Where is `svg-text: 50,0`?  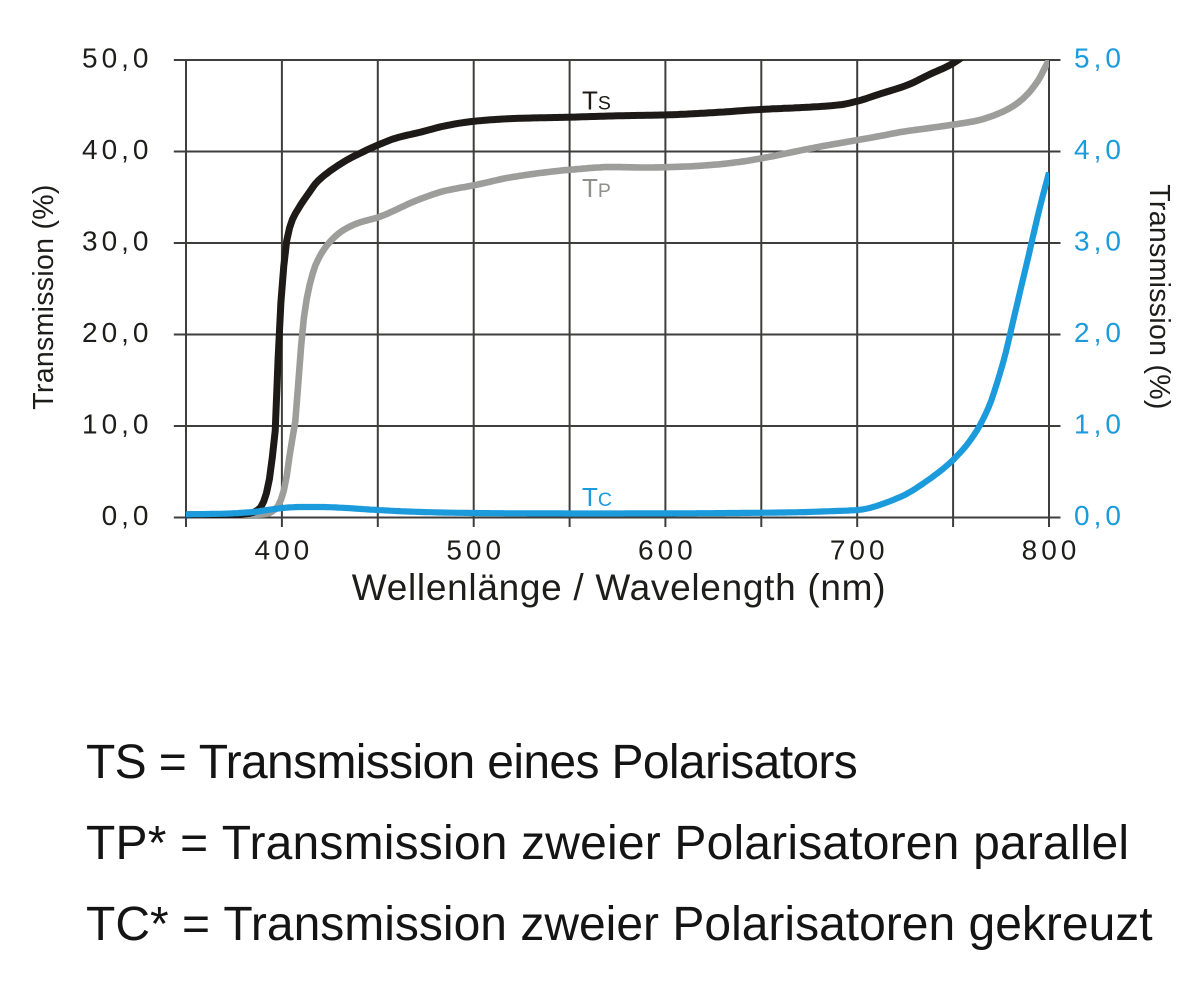
svg-text: 50,0 is located at coordinates (117, 58).